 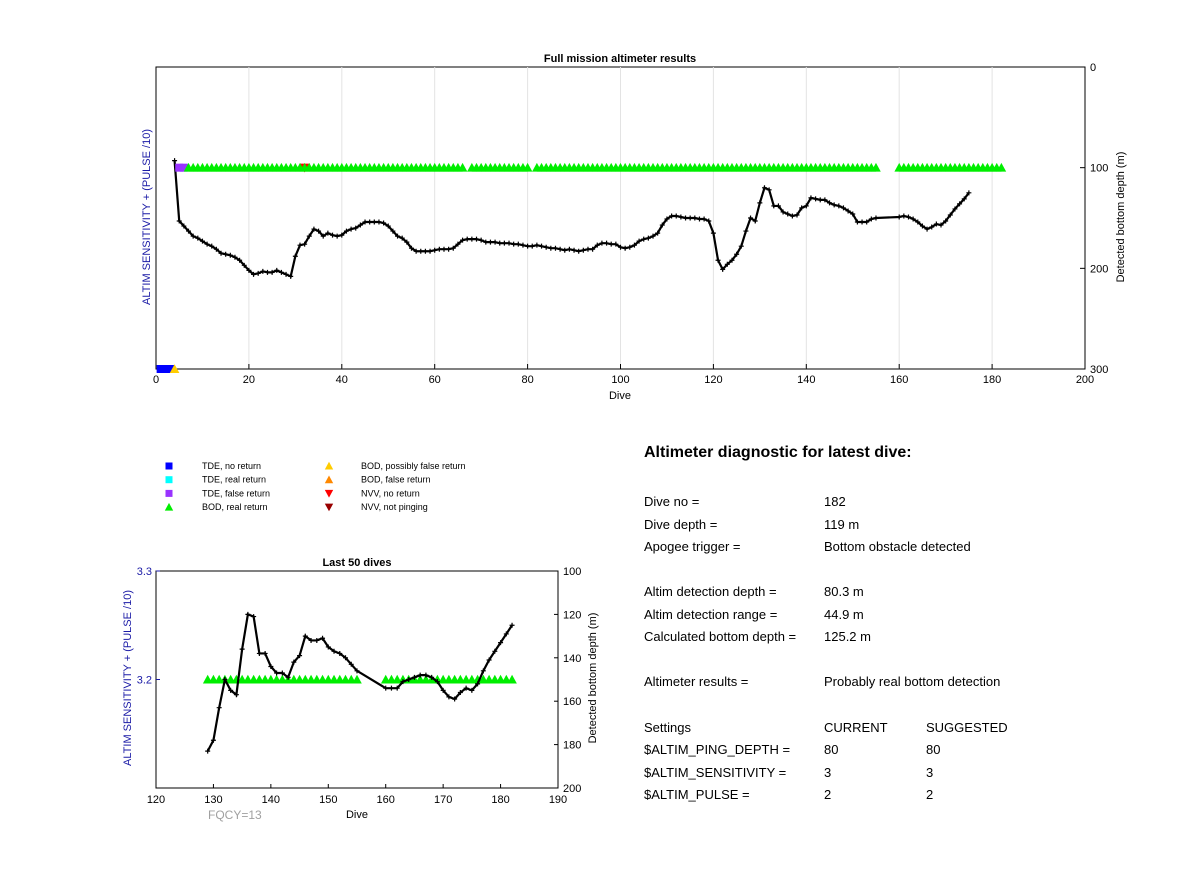 What do you see at coordinates (692, 546) in the screenshot?
I see `apogee-label: Apogee trigger =` at bounding box center [692, 546].